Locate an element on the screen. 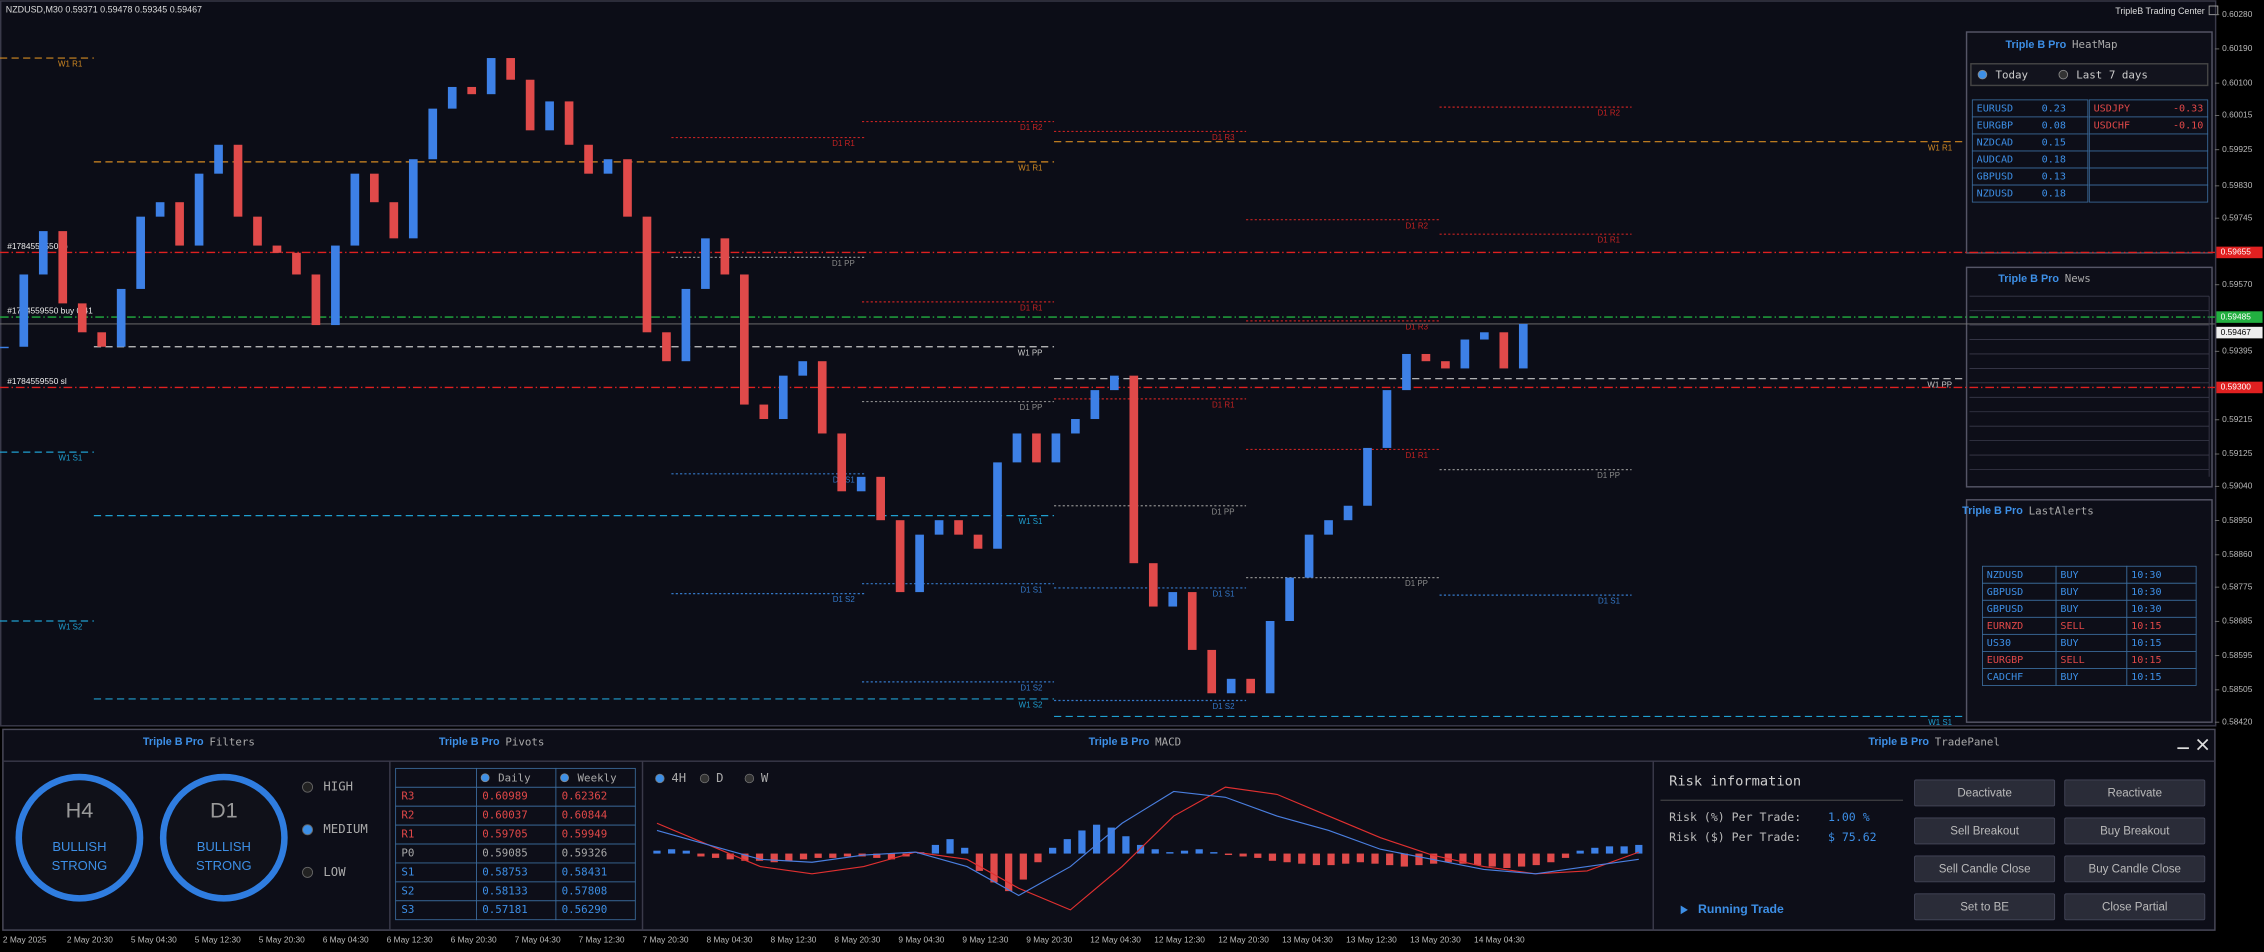 The width and height of the screenshot is (2264, 952). panel-title: MACD is located at coordinates (1168, 741).